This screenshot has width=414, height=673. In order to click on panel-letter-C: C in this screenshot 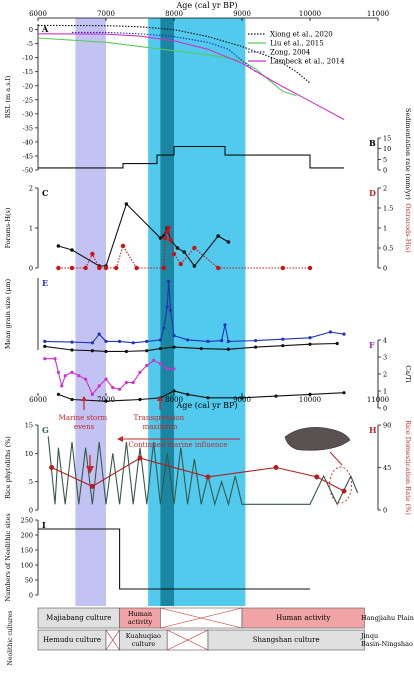, I will do `click(45, 193)`.